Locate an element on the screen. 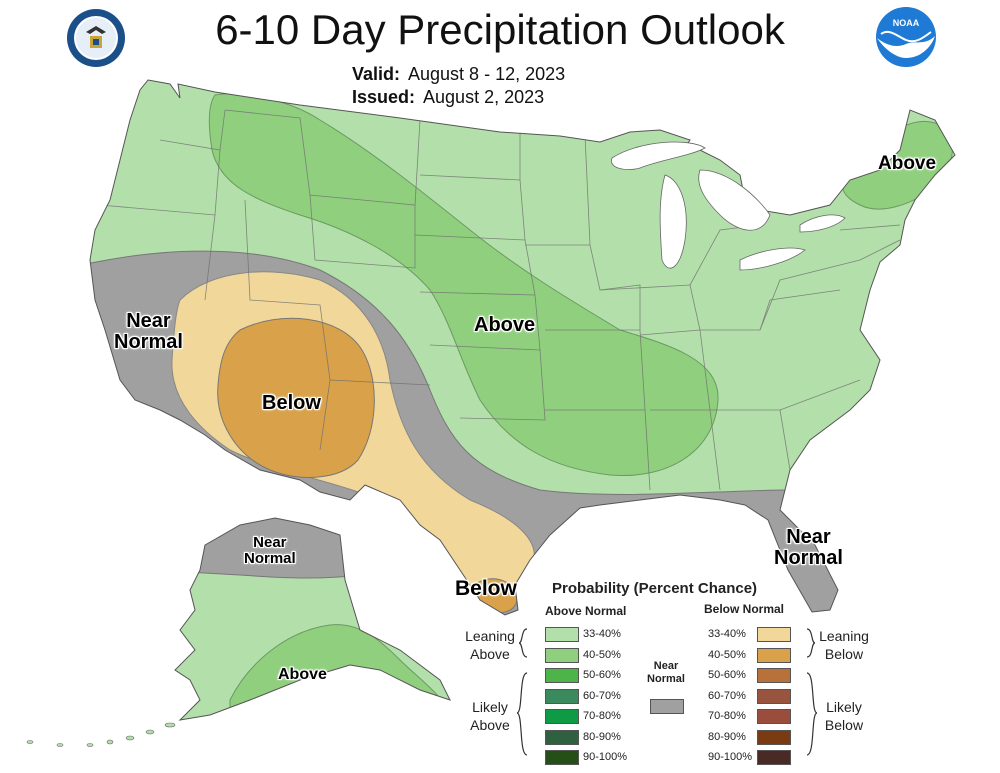 The height and width of the screenshot is (773, 1000). legend-braces is located at coordinates (667, 692).